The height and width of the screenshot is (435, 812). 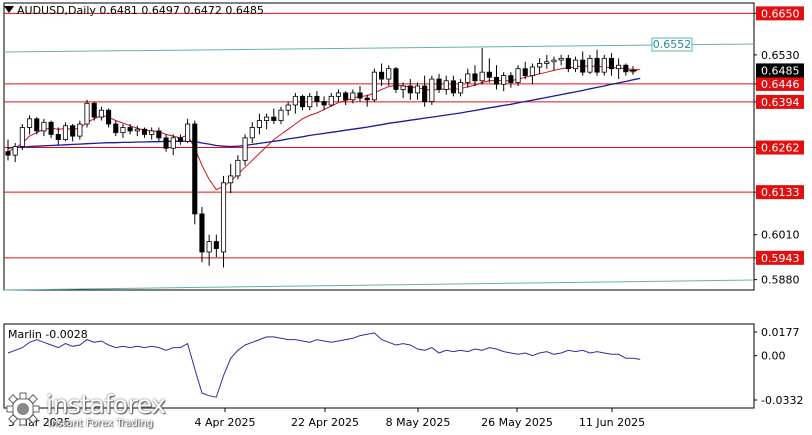 I want to click on time-tick-label: 22 Apr 2025, so click(x=325, y=422).